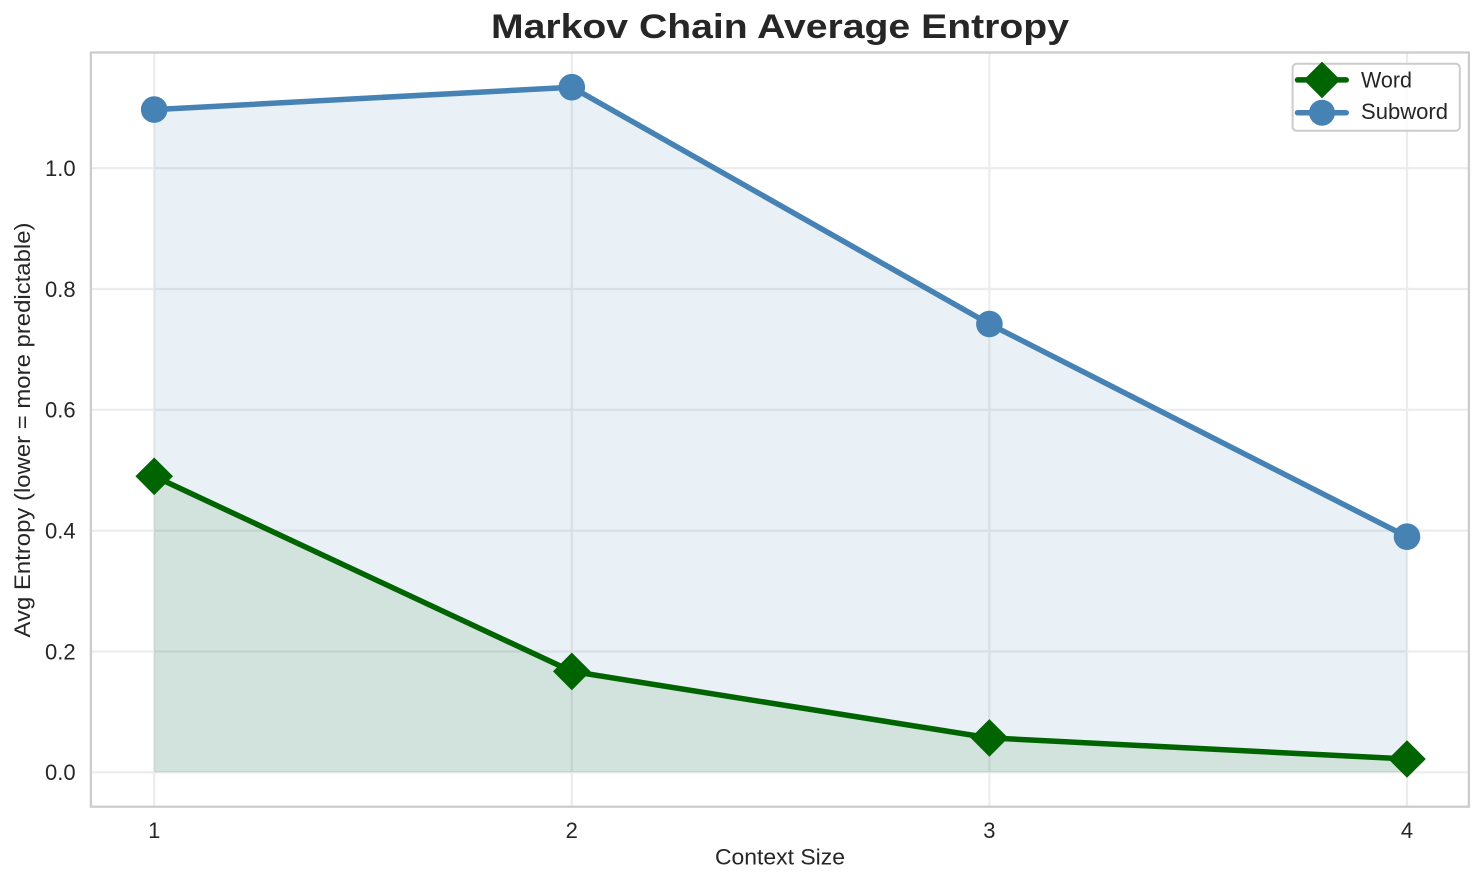  Describe the element at coordinates (60, 168) in the screenshot. I see `svg-text: 1.0` at that location.